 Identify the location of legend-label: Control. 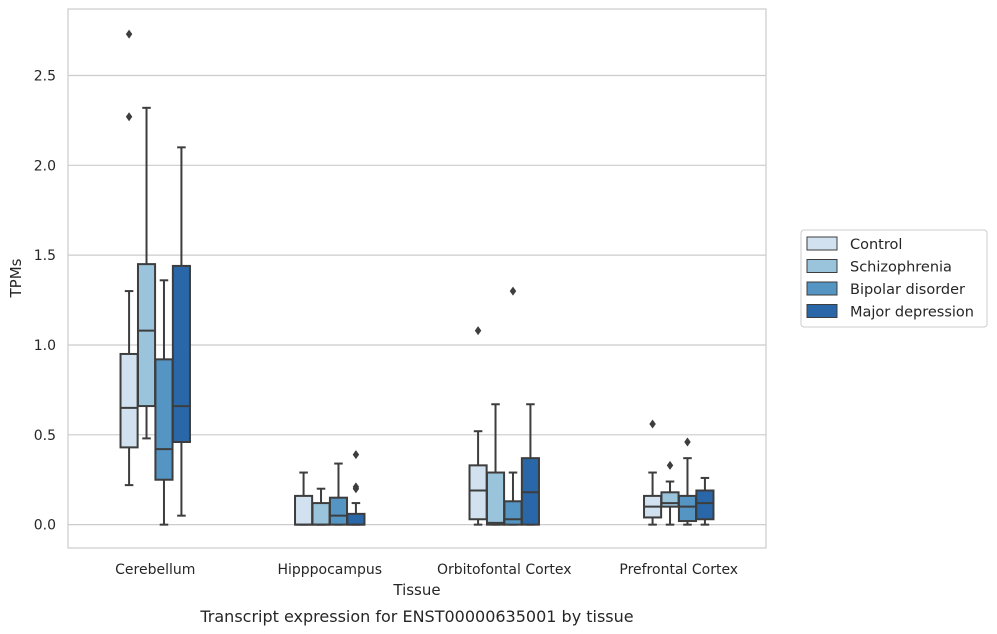
(876, 245).